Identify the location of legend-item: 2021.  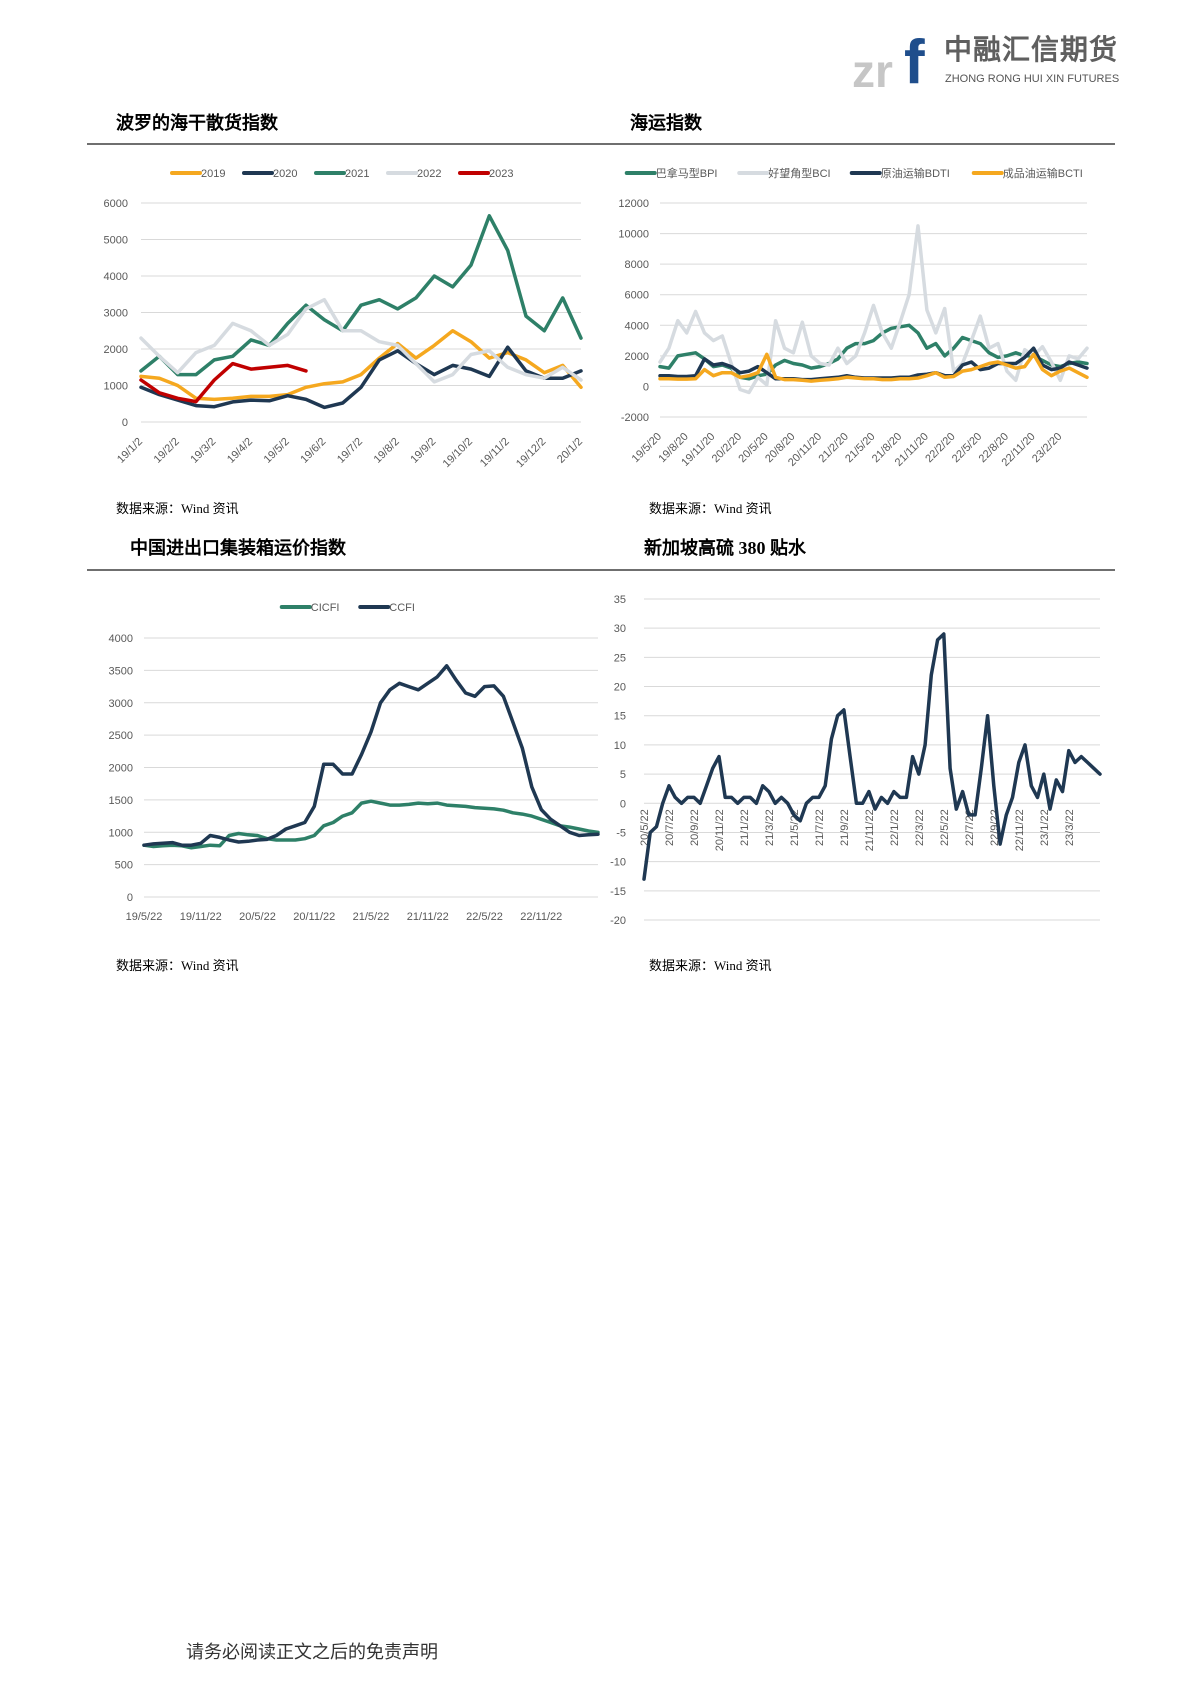
(341, 174).